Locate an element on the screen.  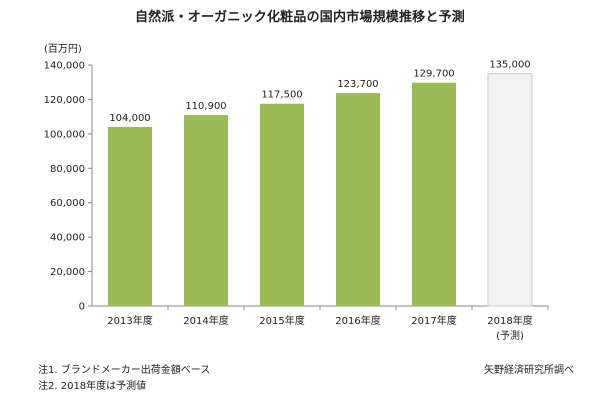
y-tick-label: 20,000 is located at coordinates (67, 272).